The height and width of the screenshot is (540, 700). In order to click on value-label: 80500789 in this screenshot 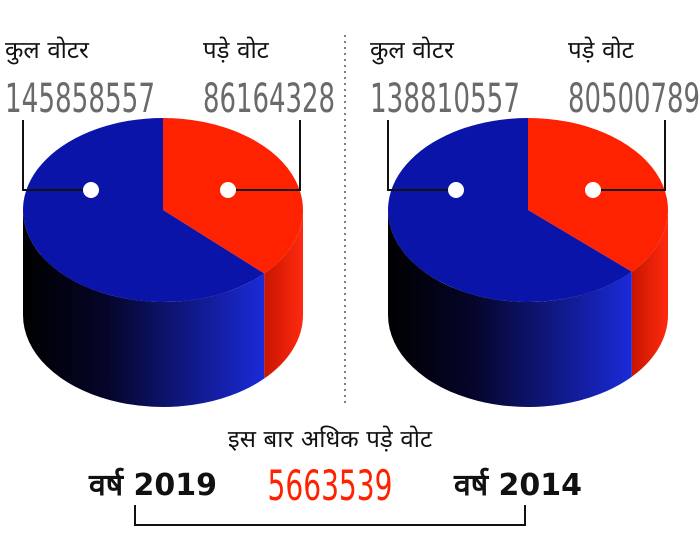, I will do `click(634, 99)`.